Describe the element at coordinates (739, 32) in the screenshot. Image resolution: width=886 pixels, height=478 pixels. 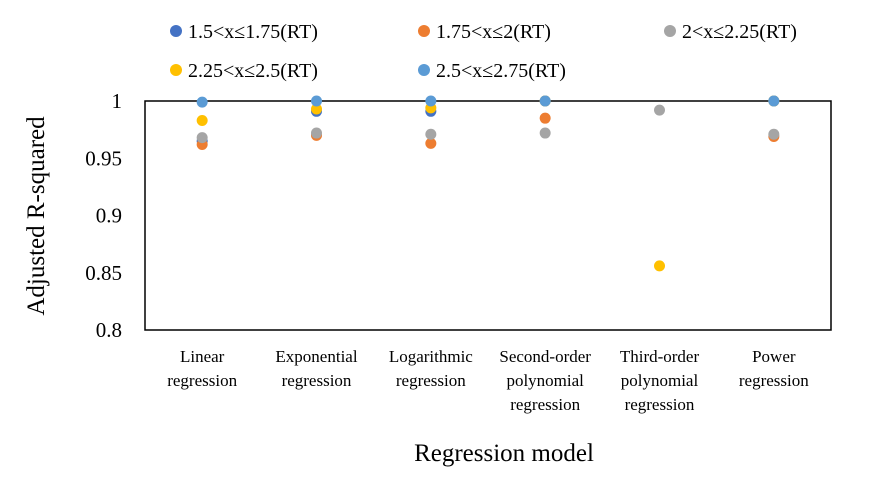
I see `legend-label: 2<x≤2.25(RT)` at that location.